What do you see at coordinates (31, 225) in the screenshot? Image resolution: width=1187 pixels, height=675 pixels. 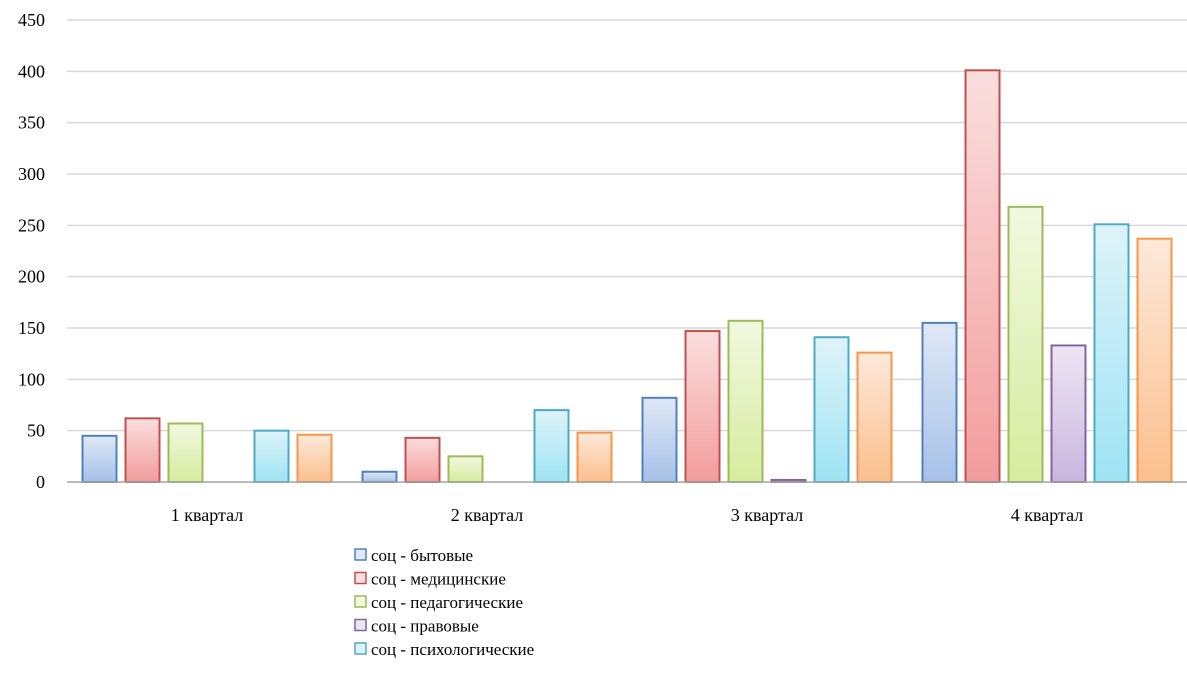 I see `y-tick-label: 250` at bounding box center [31, 225].